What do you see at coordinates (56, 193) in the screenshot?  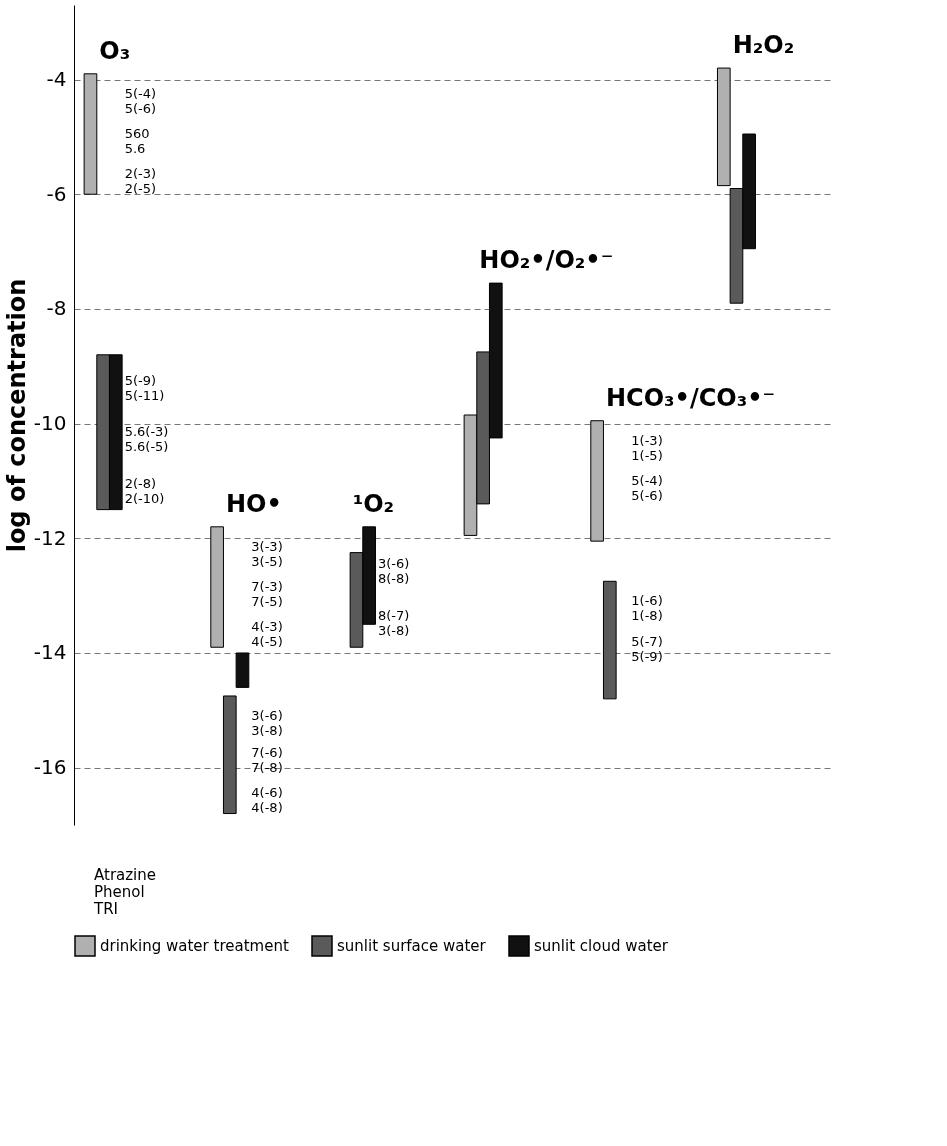 I see `y-tick-label: -6` at bounding box center [56, 193].